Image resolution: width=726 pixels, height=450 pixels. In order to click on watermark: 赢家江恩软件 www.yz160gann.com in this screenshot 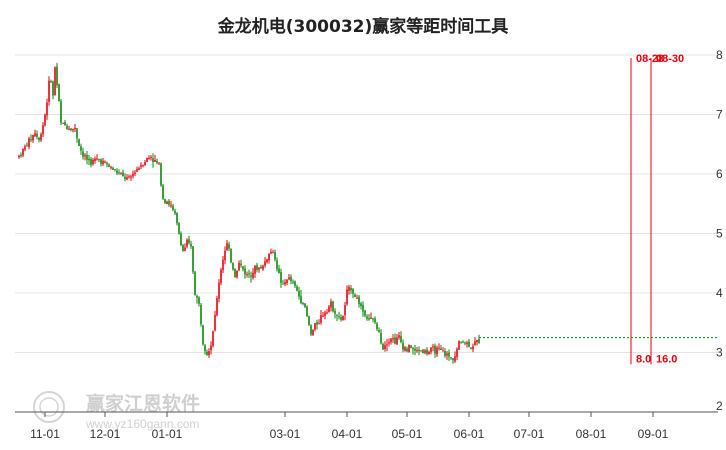, I will do `click(116, 411)`.